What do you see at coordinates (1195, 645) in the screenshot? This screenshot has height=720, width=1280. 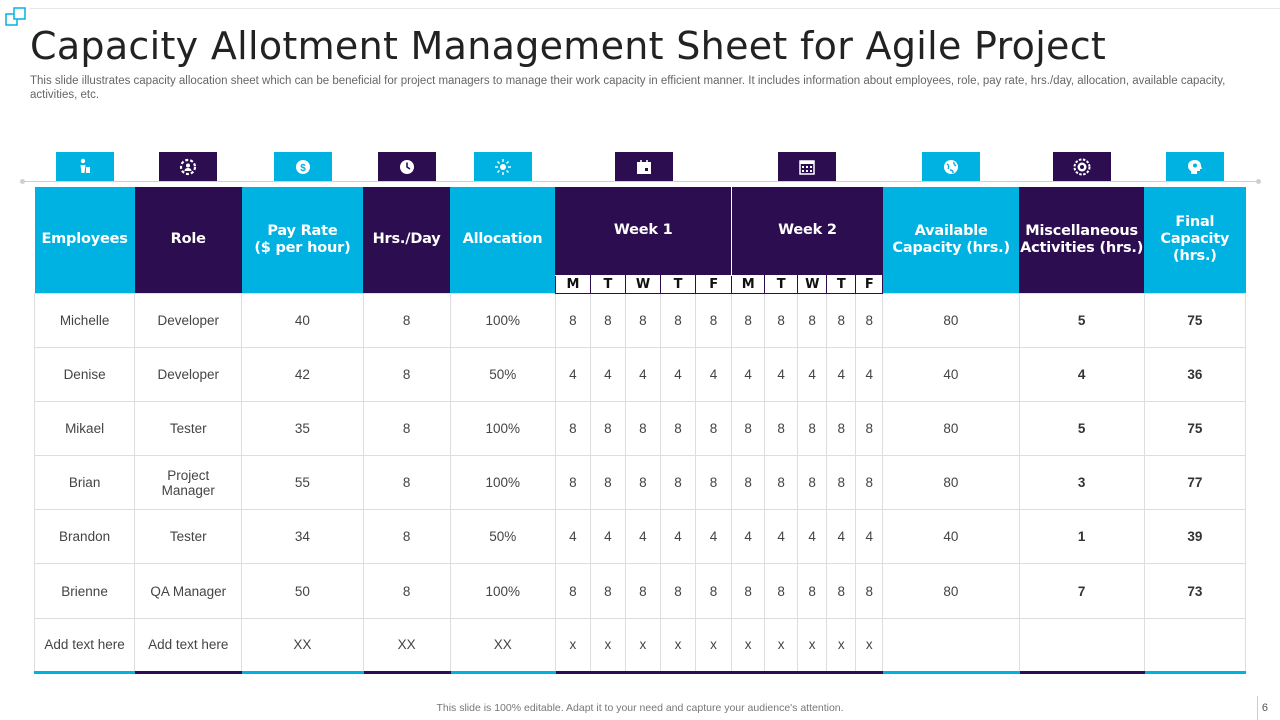 I see `cell-final-capacity` at bounding box center [1195, 645].